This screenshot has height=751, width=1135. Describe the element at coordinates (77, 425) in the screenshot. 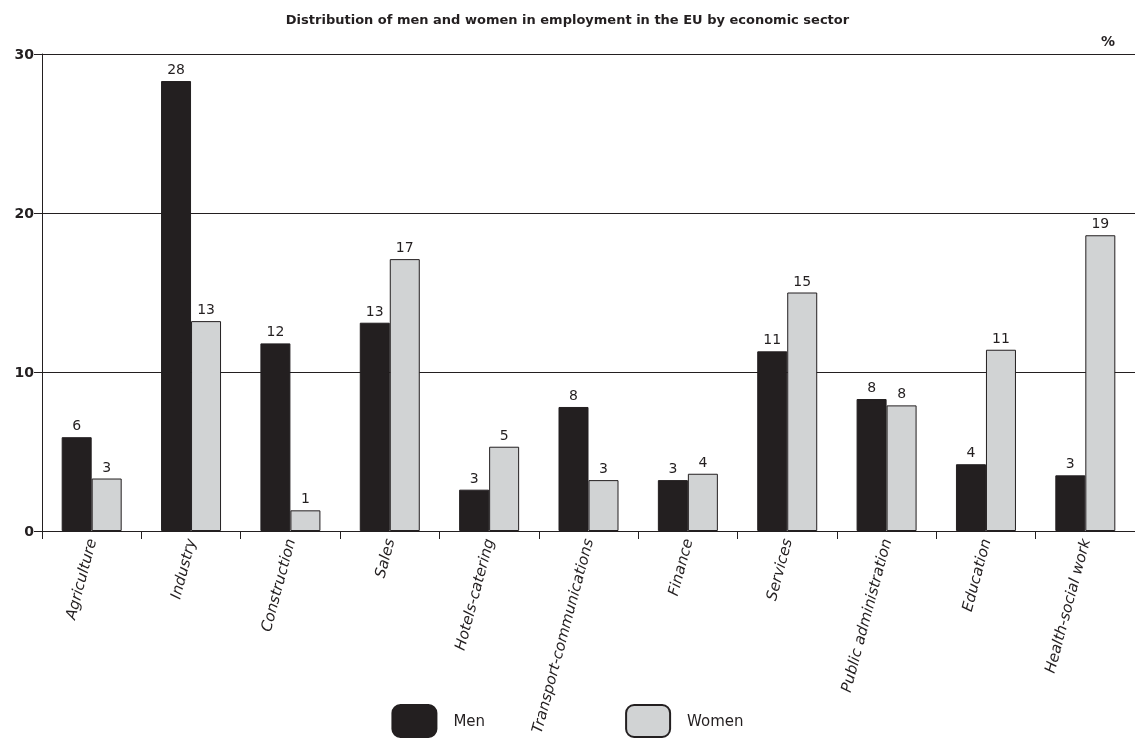

I see `data-label: 6` at that location.